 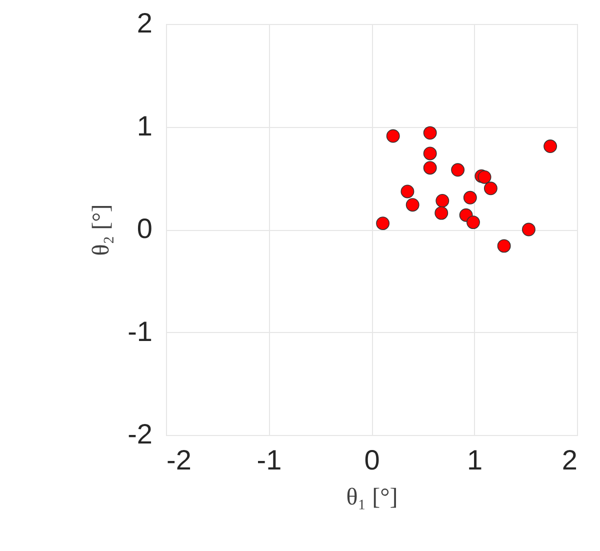 I want to click on y-axis-title: θ₂ [°], so click(x=101, y=230).